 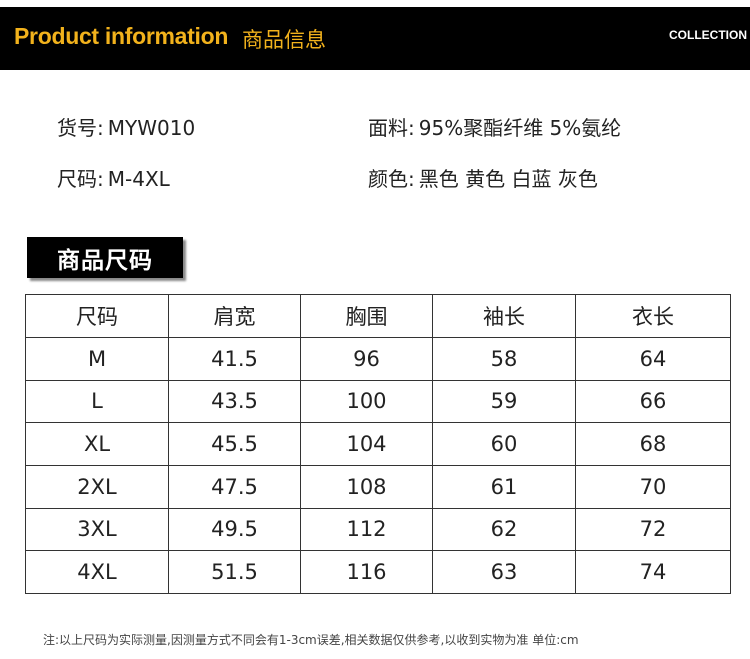 What do you see at coordinates (366, 401) in the screenshot?
I see `table-cell: 100` at bounding box center [366, 401].